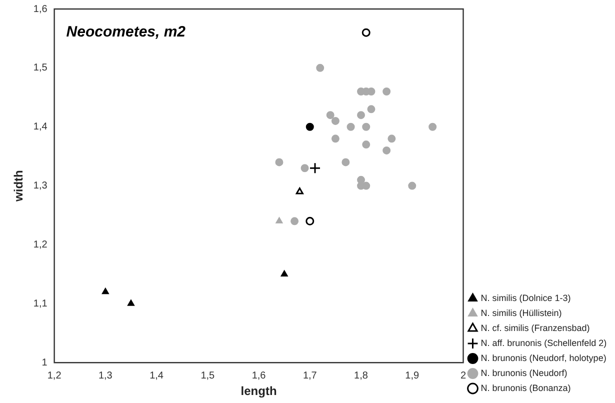 Image resolution: width=615 pixels, height=403 pixels. I want to click on x-tick-label: 2, so click(463, 376).